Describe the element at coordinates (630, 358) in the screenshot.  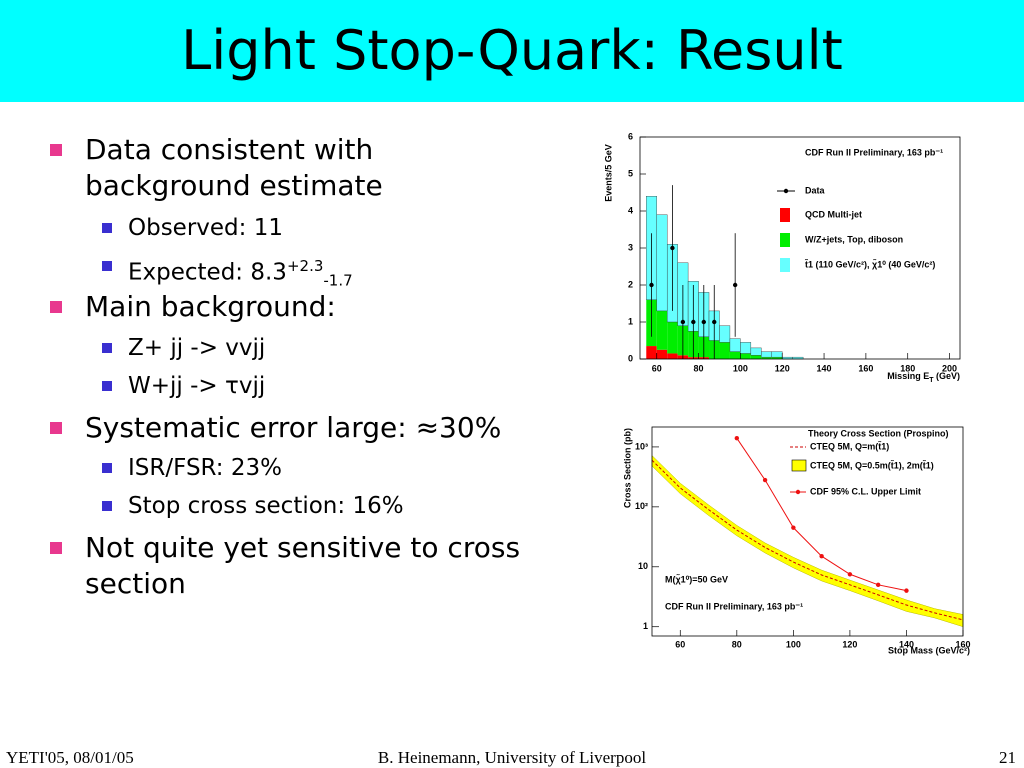
I see `y-tick-label: 0` at that location.